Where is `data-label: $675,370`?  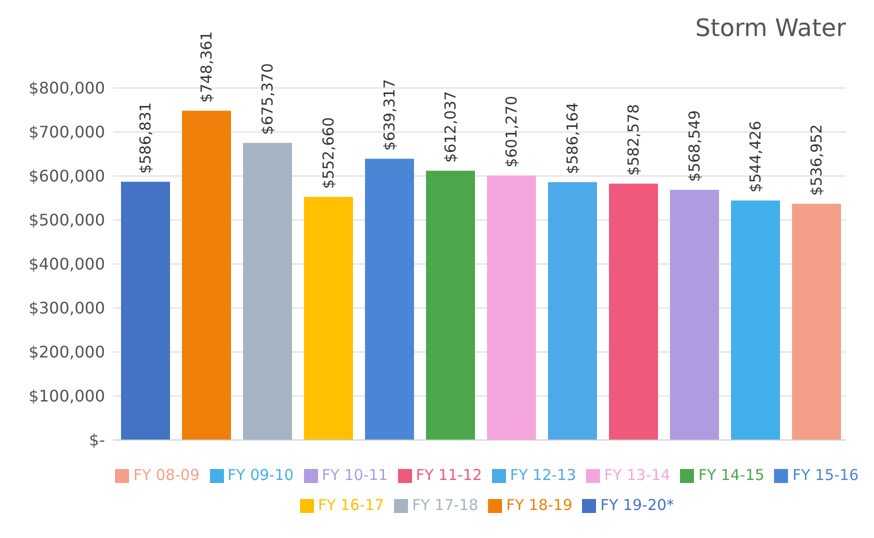
data-label: $675,370 is located at coordinates (267, 99).